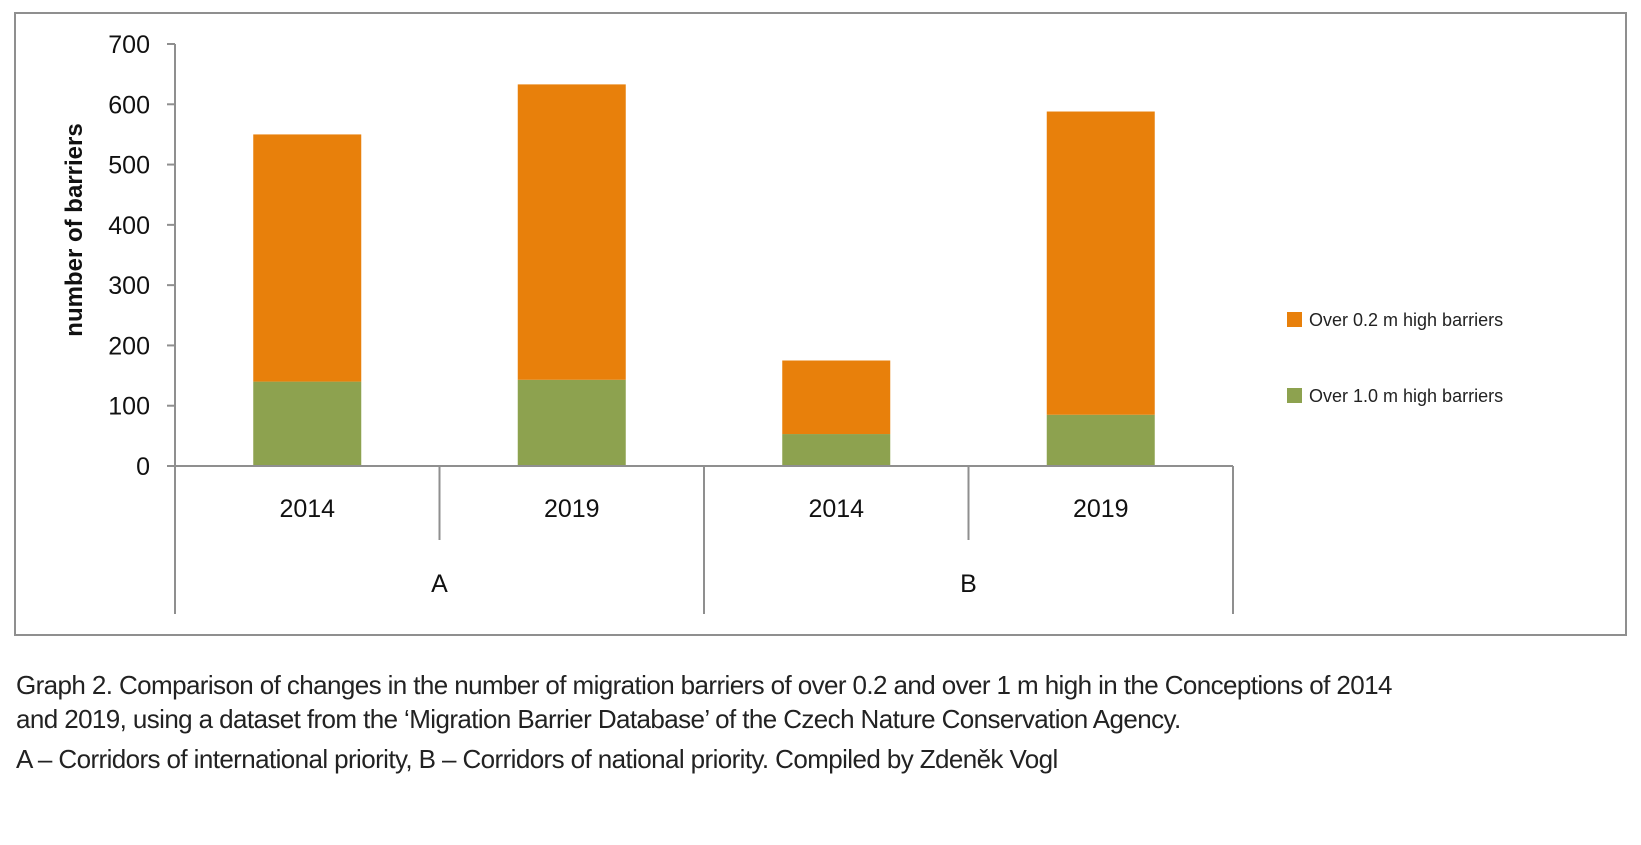 The width and height of the screenshot is (1641, 845). Describe the element at coordinates (129, 407) in the screenshot. I see `y-tick-label: 100` at that location.